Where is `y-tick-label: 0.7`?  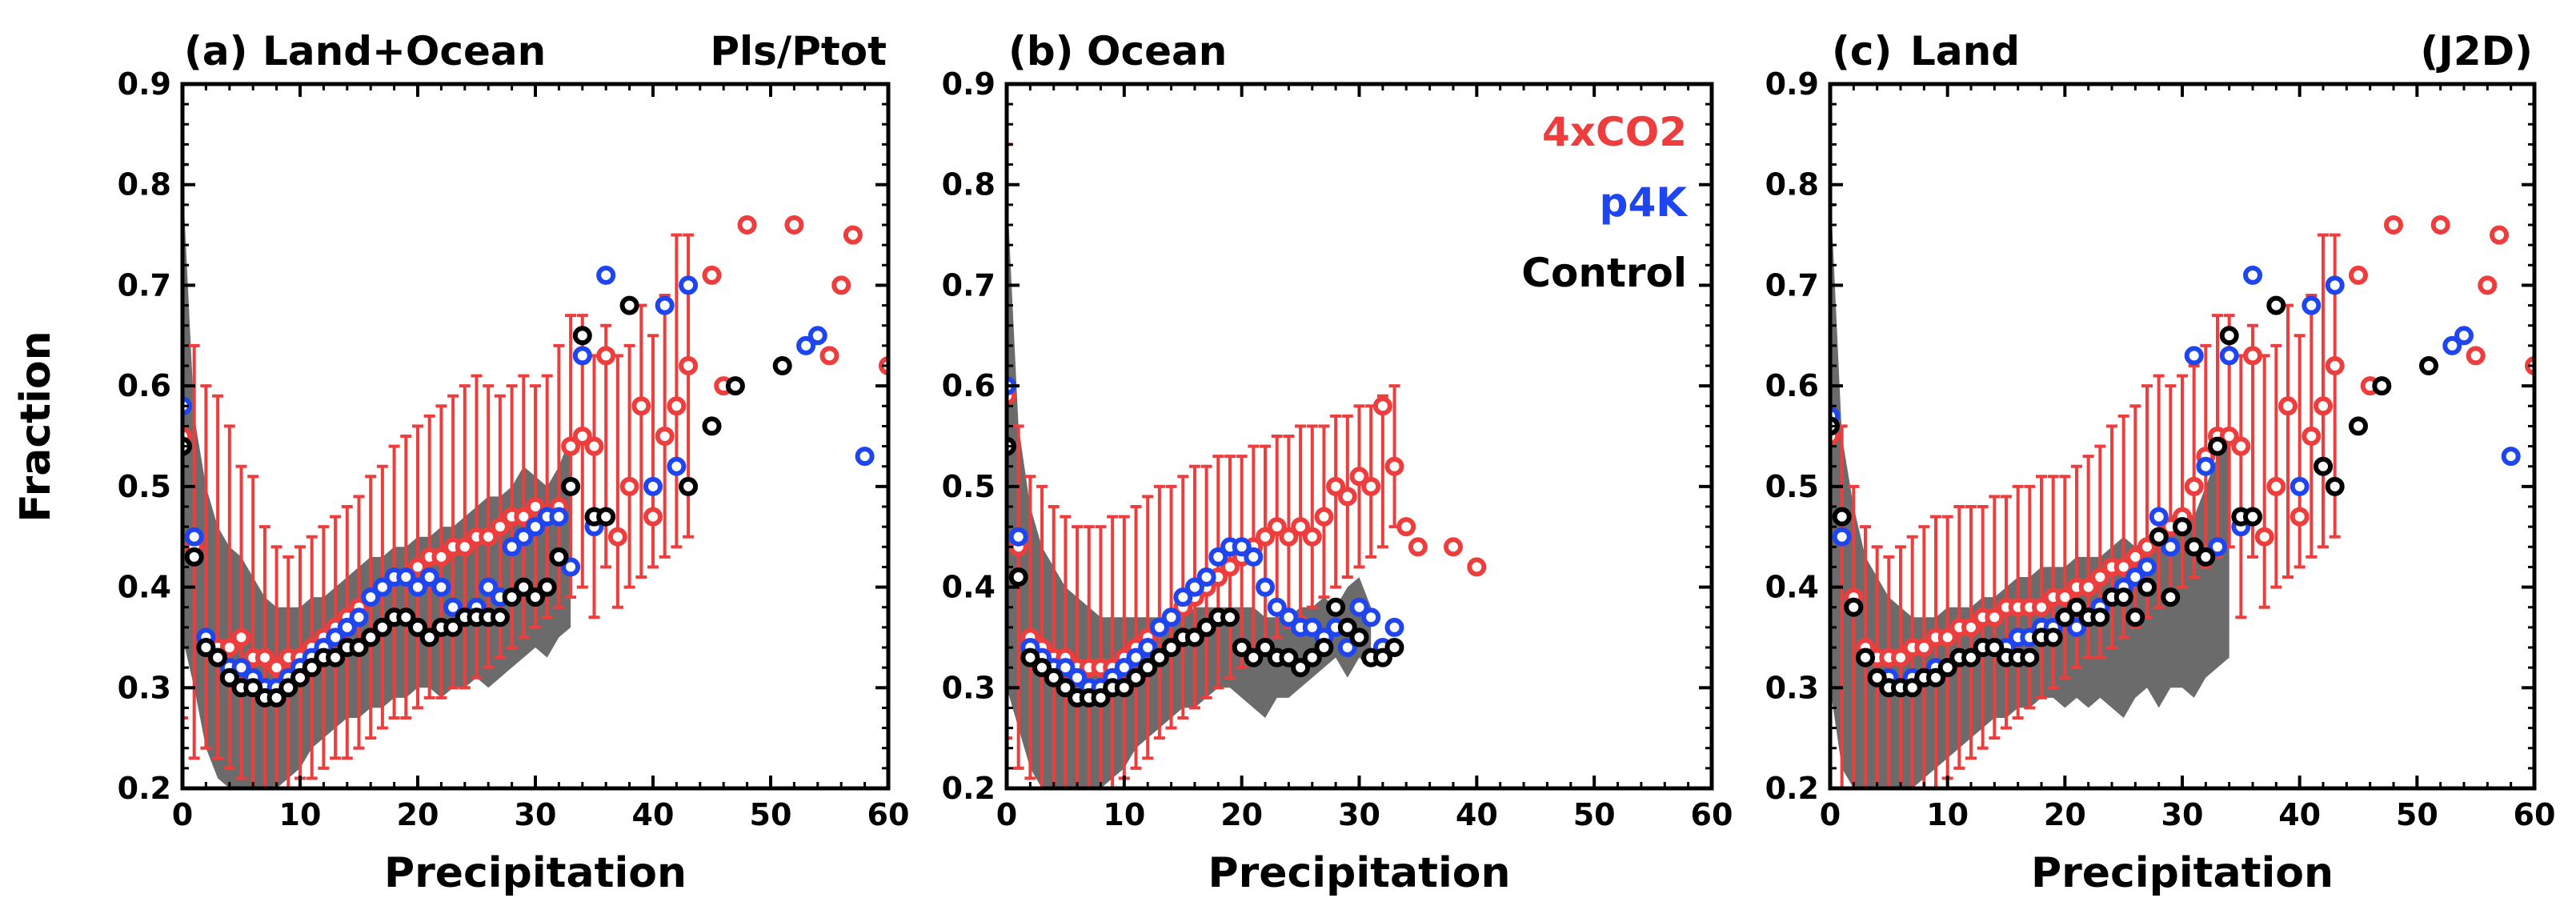 y-tick-label: 0.7 is located at coordinates (144, 285).